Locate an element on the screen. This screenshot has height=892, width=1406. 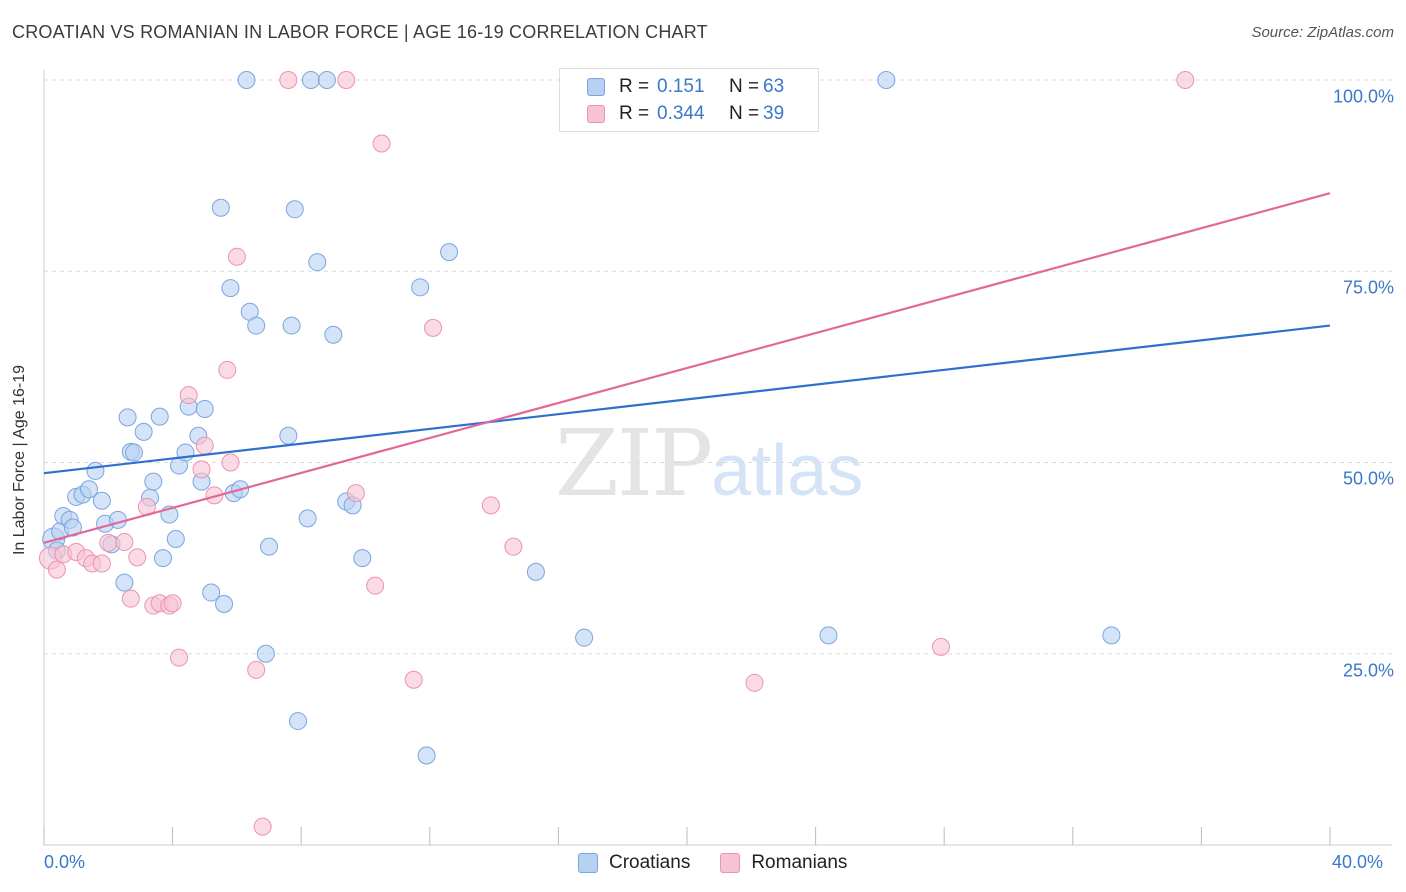
y-axis-label-wrap: In Labor Force | Age 16-19 is located at coordinates (20, 446).